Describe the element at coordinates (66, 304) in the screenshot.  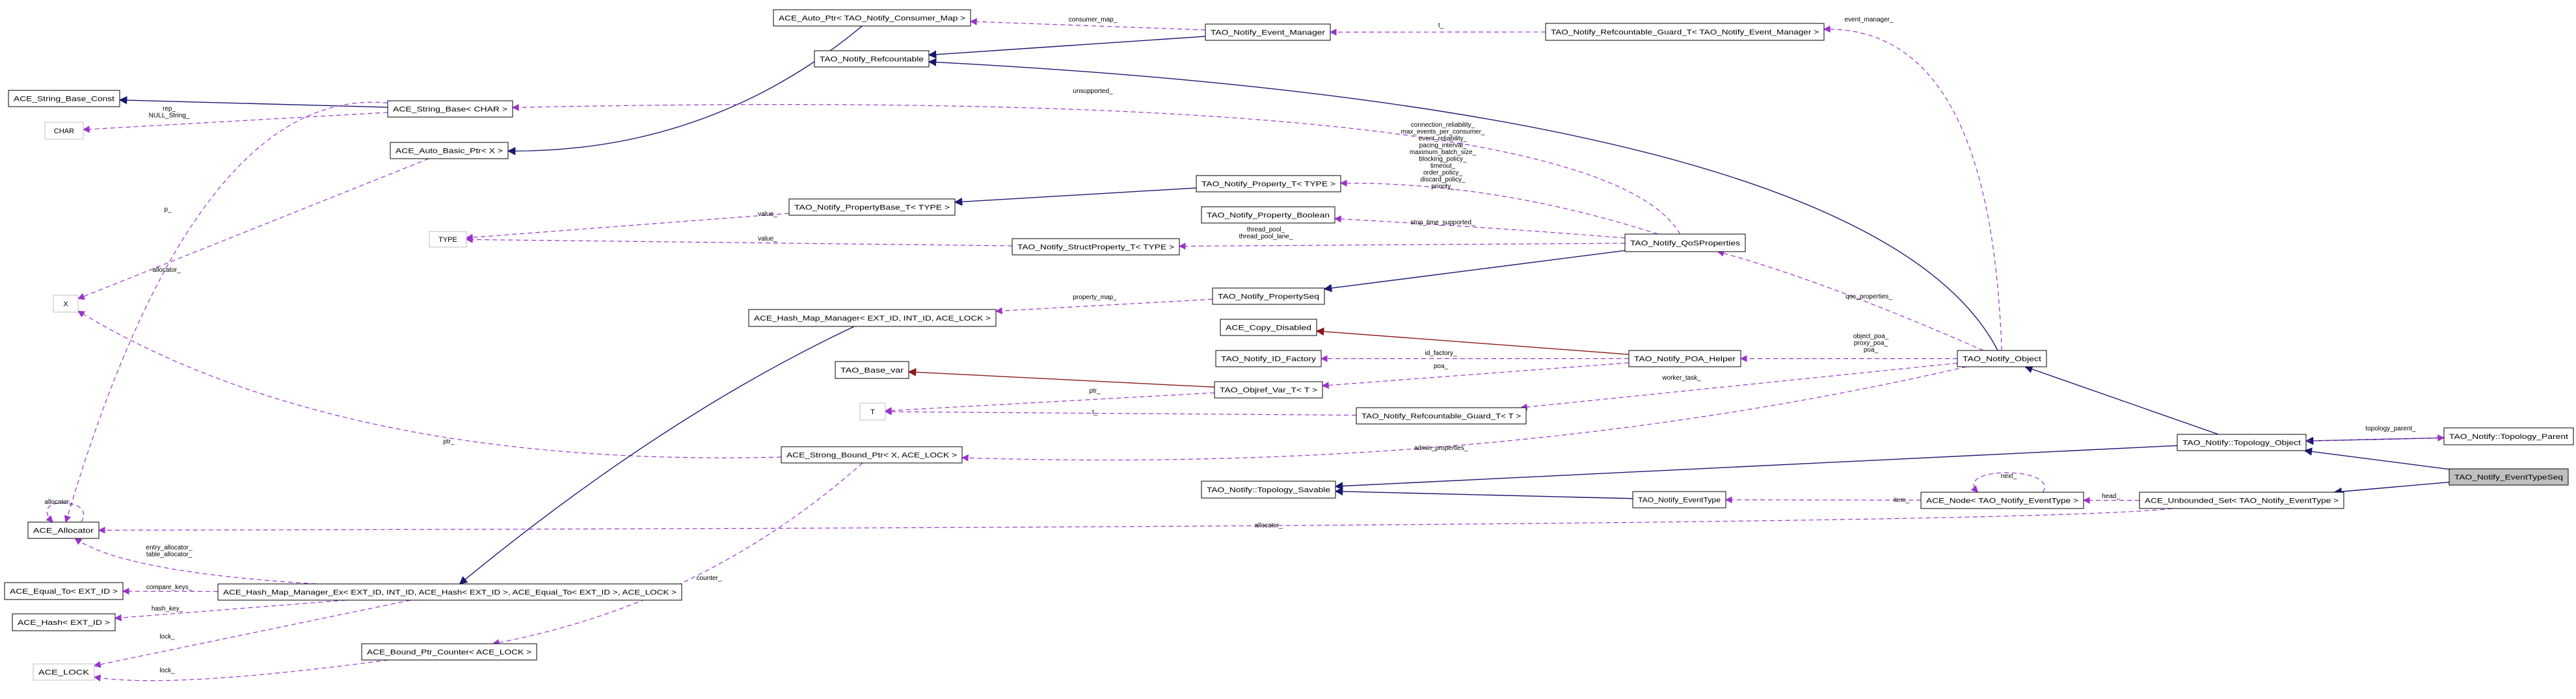
I see `class-node-x: X` at that location.